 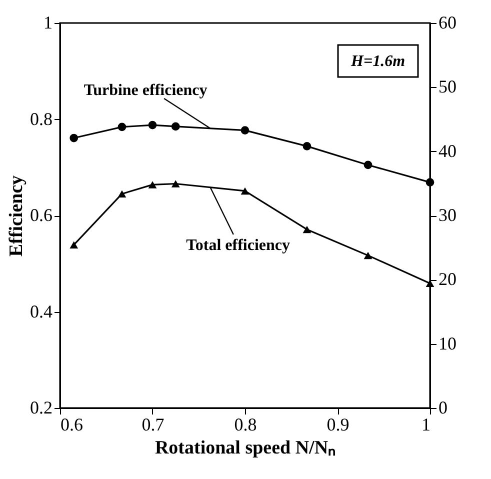 I want to click on y-tick-label: 0.8, so click(x=41, y=118).